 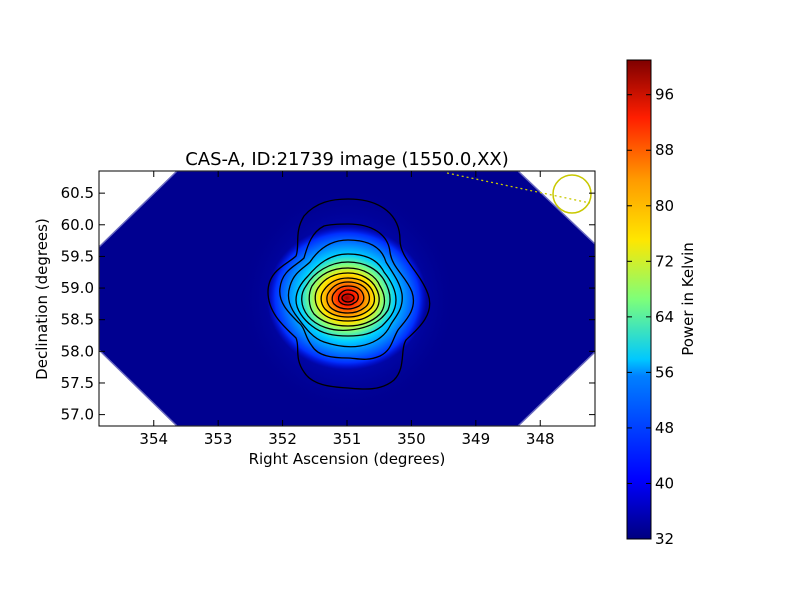 What do you see at coordinates (77, 415) in the screenshot?
I see `y-tick-label: 57.0` at bounding box center [77, 415].